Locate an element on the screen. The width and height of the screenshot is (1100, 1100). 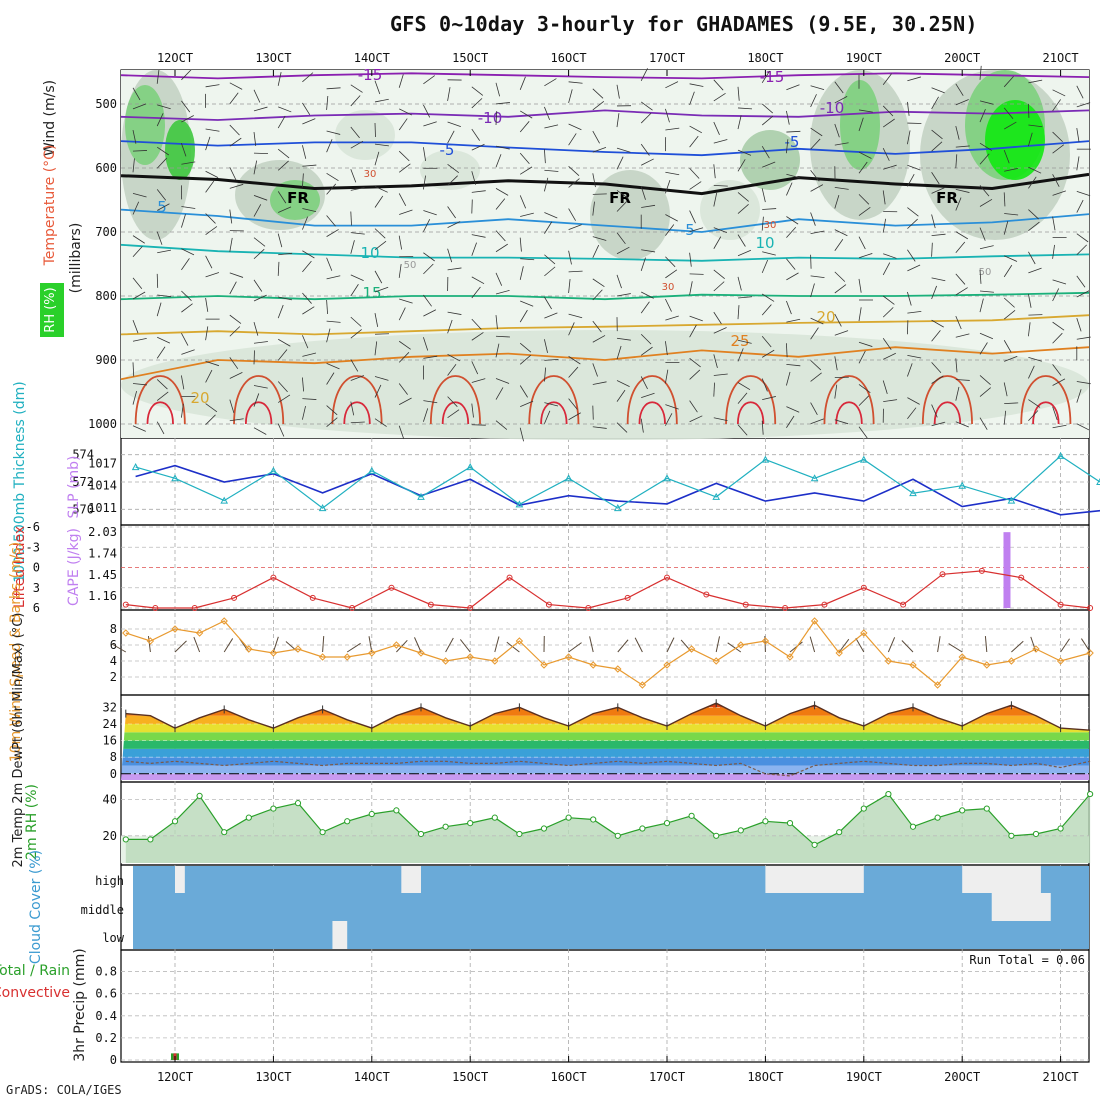
wind-tick: 4 is located at coordinates (113, 661).